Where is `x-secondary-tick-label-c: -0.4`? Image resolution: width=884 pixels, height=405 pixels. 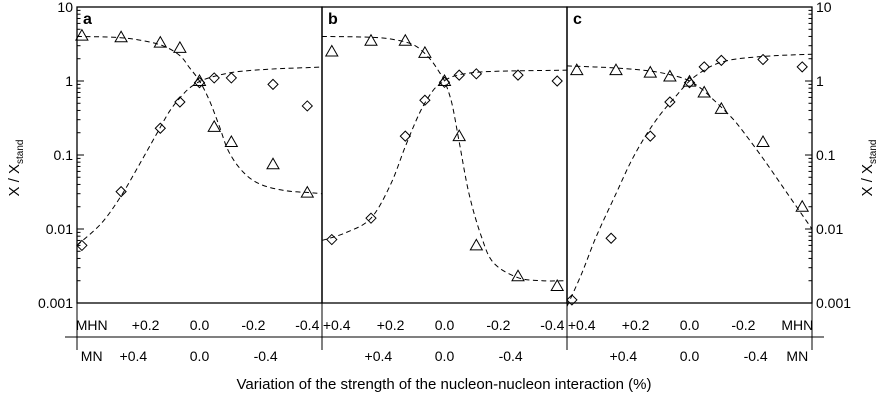
x-secondary-tick-label-c: -0.4 is located at coordinates (756, 356).